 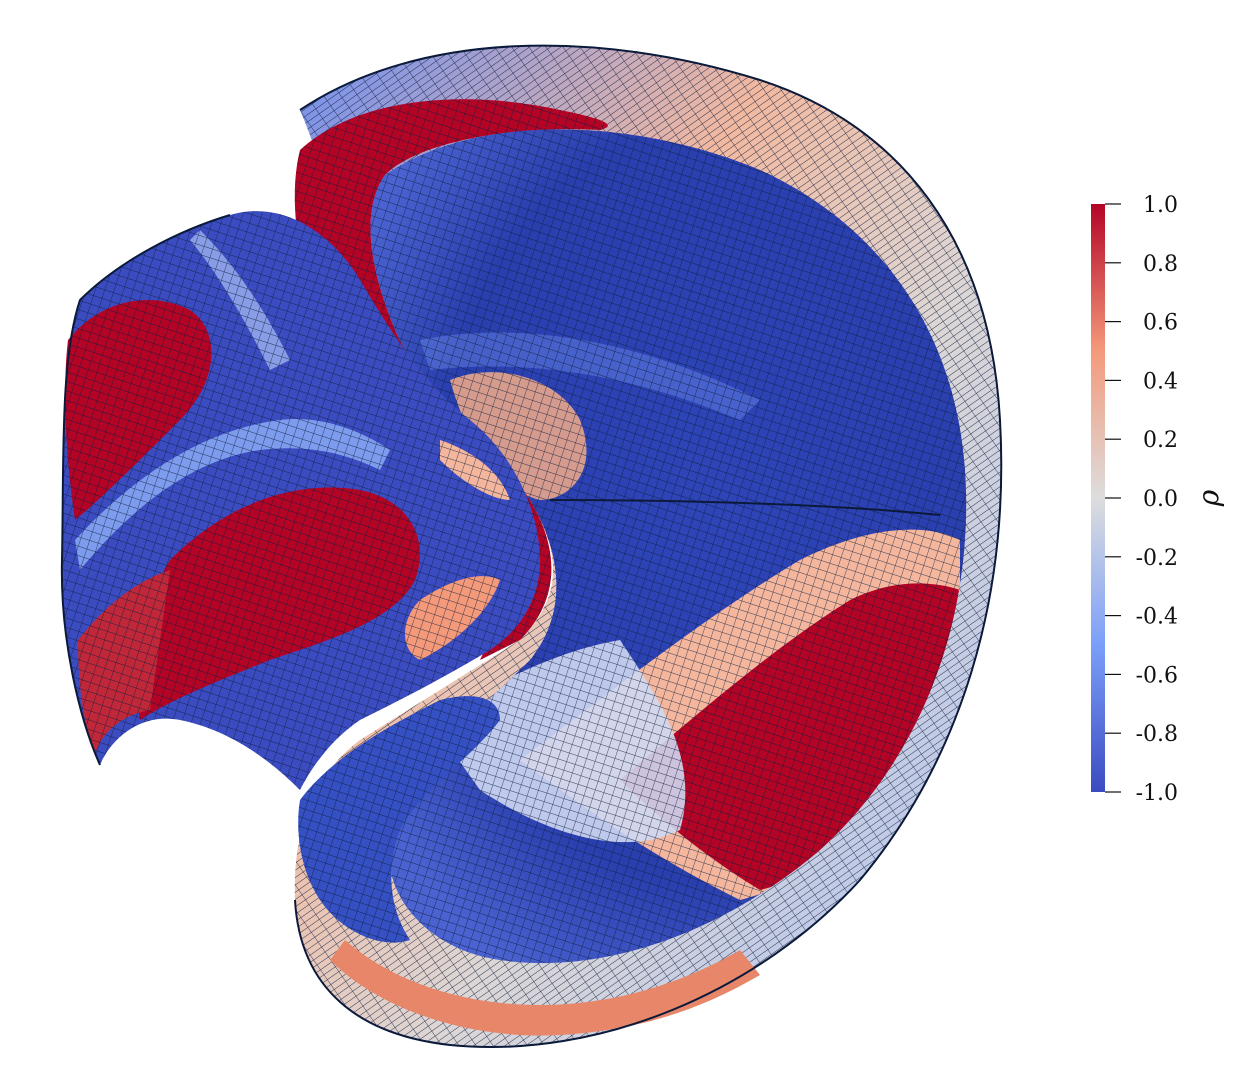 I want to click on colorbar-tick-label: 0.4, so click(x=1160, y=381).